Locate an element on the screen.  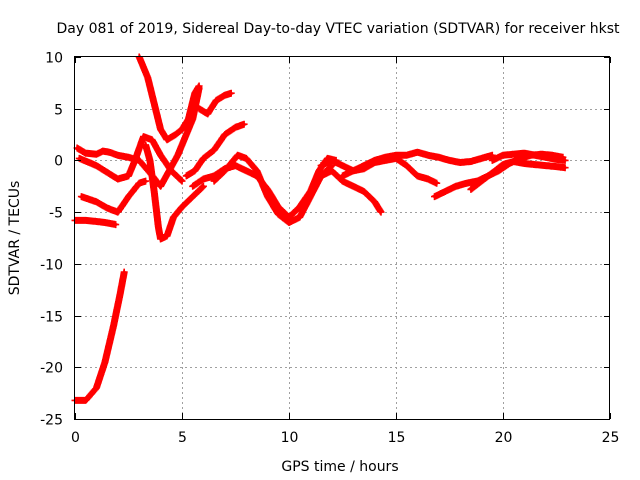
data-series-sat-e is located at coordinates (174, 192).